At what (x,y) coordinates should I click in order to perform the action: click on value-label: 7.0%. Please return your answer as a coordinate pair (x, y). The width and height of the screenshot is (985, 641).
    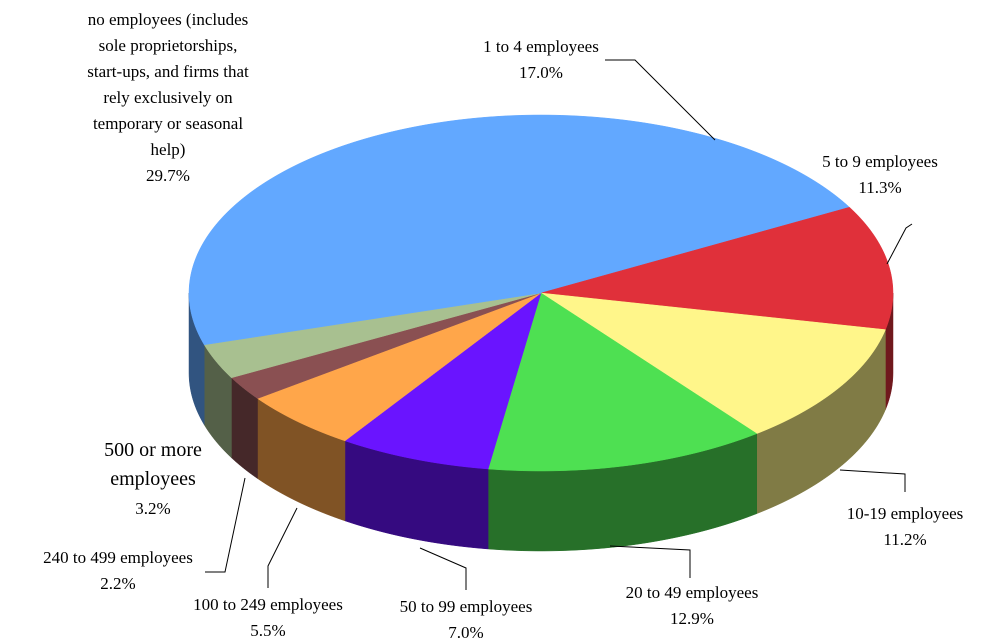
    Looking at the image, I should click on (466, 632).